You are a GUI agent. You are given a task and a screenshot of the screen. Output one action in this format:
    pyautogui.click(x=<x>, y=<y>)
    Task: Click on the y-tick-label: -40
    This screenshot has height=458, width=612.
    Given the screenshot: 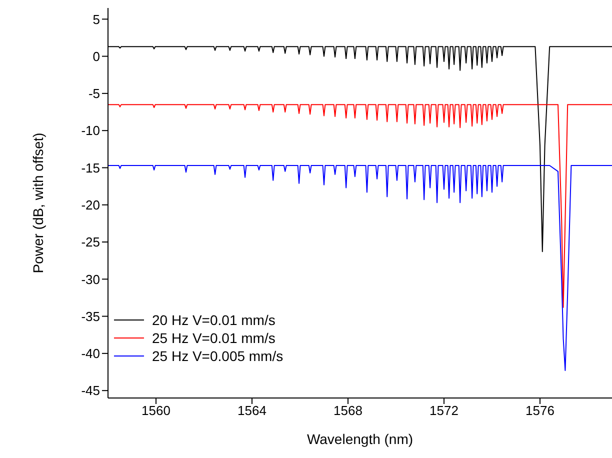 What is the action you would take?
    pyautogui.click(x=90, y=354)
    